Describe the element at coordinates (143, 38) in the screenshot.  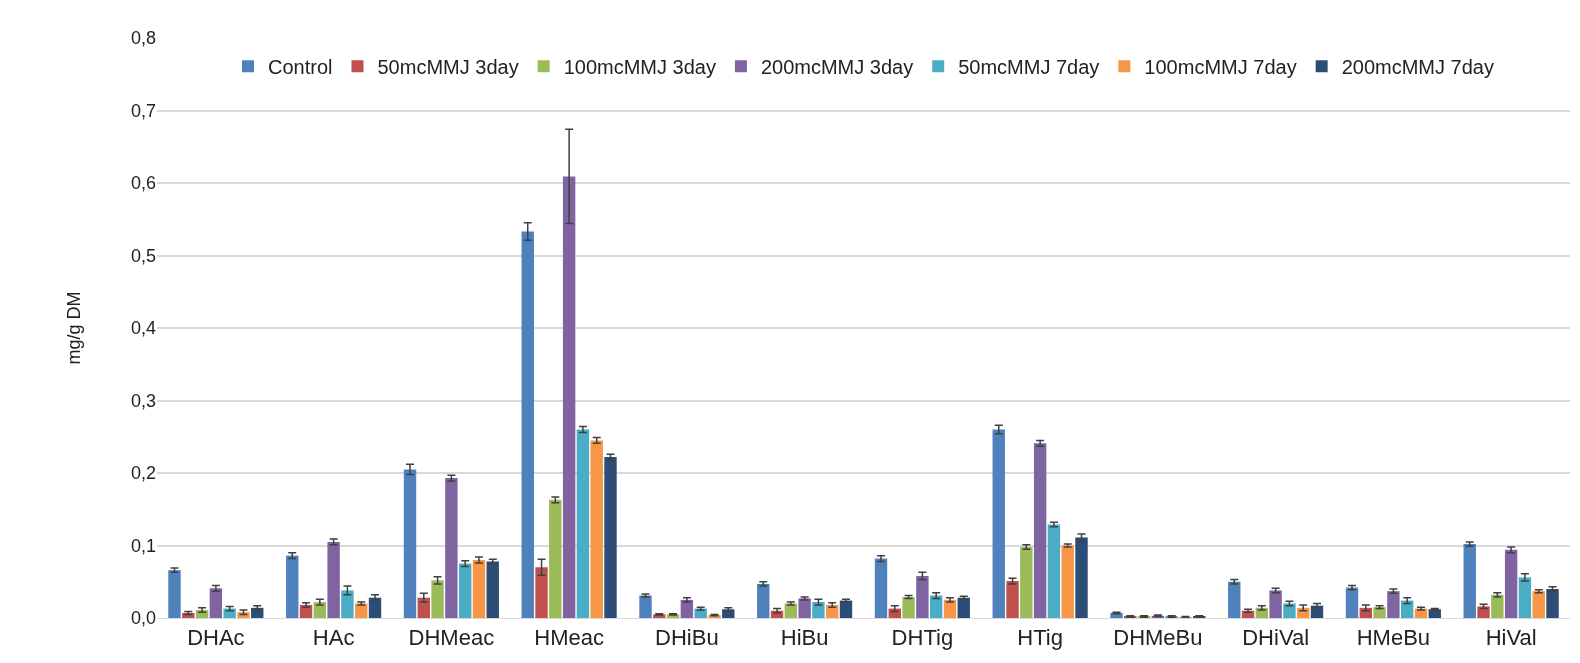
I see `y-tick-label: 0,8` at that location.